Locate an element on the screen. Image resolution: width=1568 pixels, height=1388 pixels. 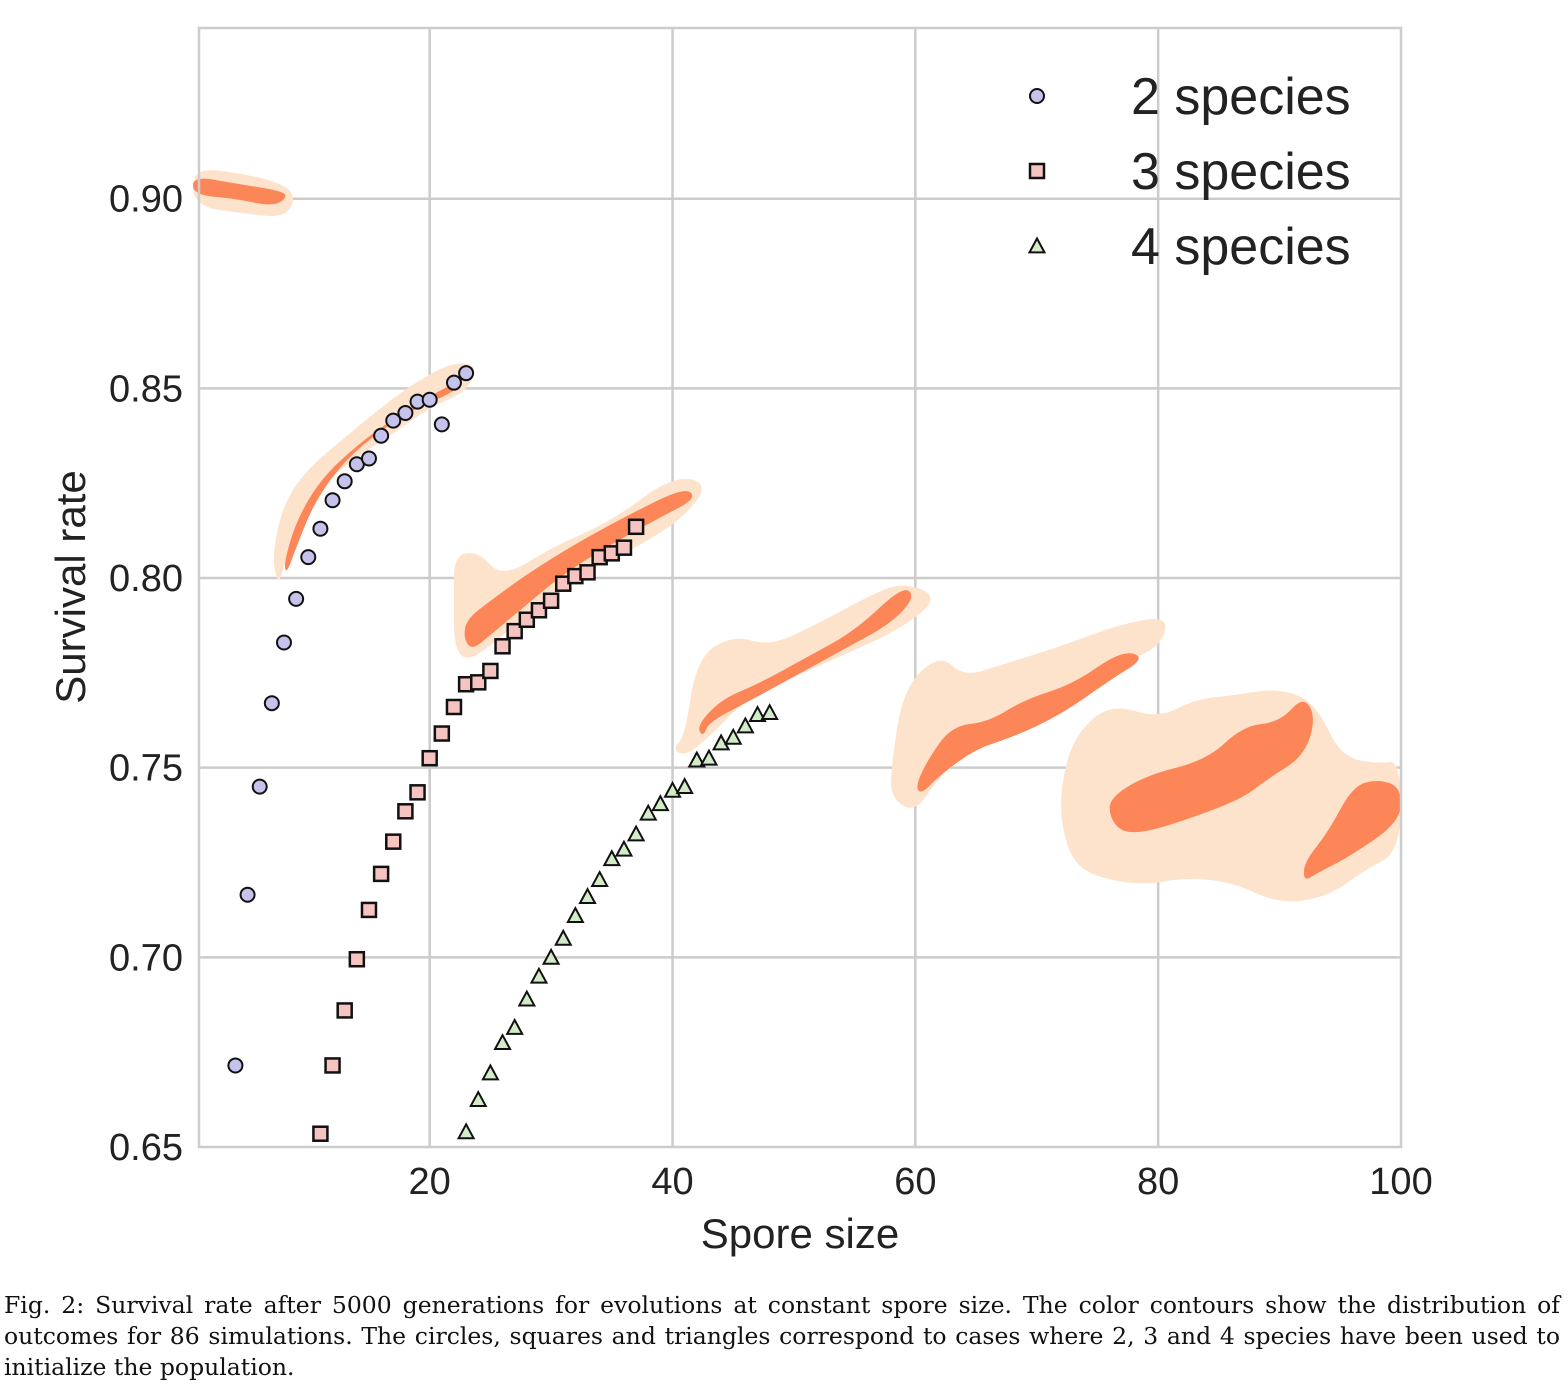
series-triangle-markers is located at coordinates (617, 921).